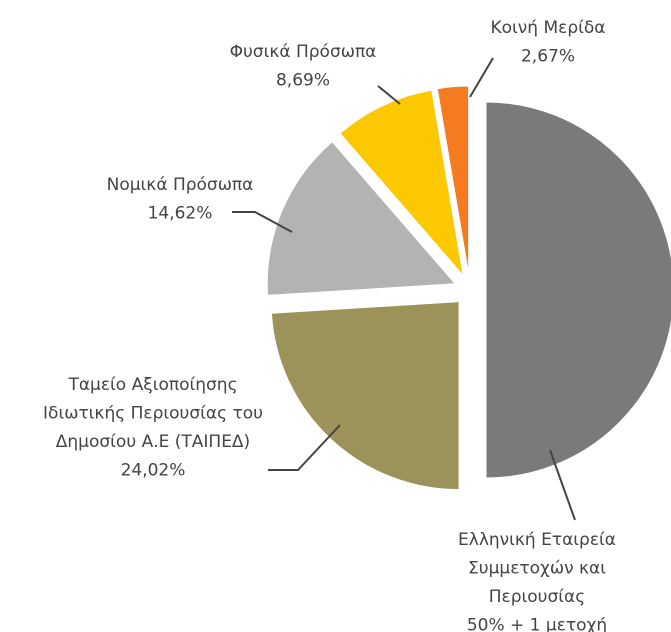  What do you see at coordinates (153, 442) in the screenshot?
I see `slice-label: Δημοσίου Α.Ε (ΤΑΙΠΕΔ)` at bounding box center [153, 442].